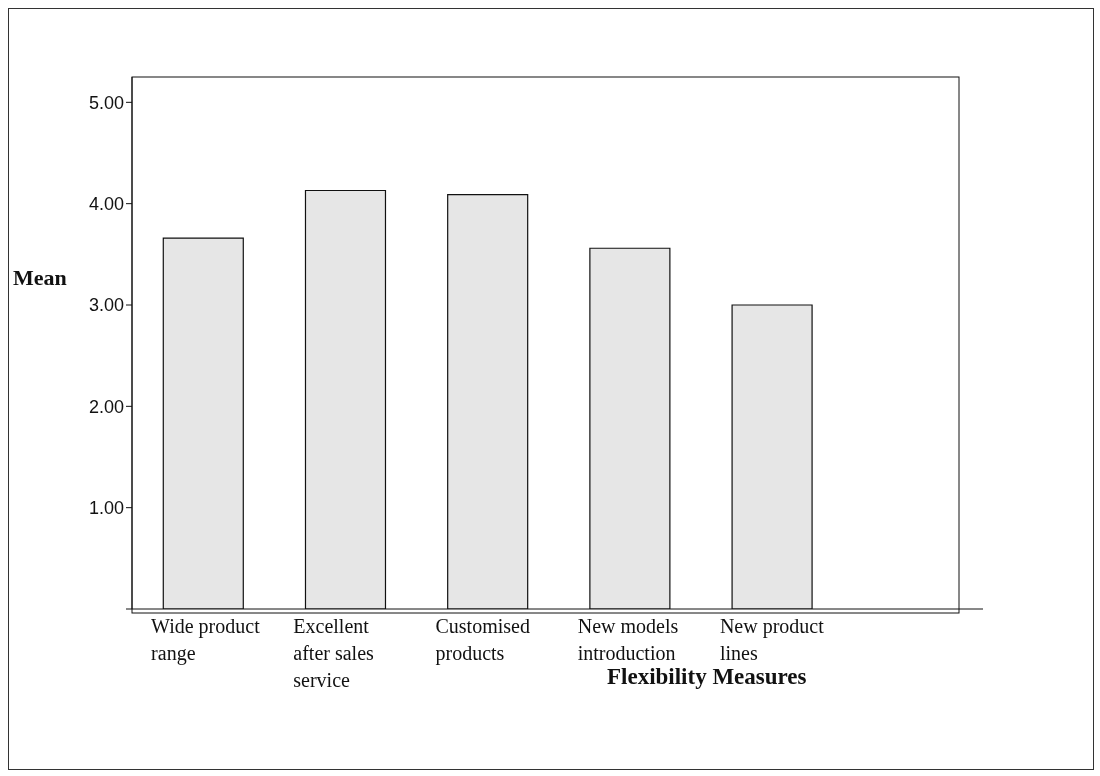 Image resolution: width=1100 pixels, height=776 pixels. Describe the element at coordinates (482, 640) in the screenshot. I see `x-tick-label: Customised products` at that location.